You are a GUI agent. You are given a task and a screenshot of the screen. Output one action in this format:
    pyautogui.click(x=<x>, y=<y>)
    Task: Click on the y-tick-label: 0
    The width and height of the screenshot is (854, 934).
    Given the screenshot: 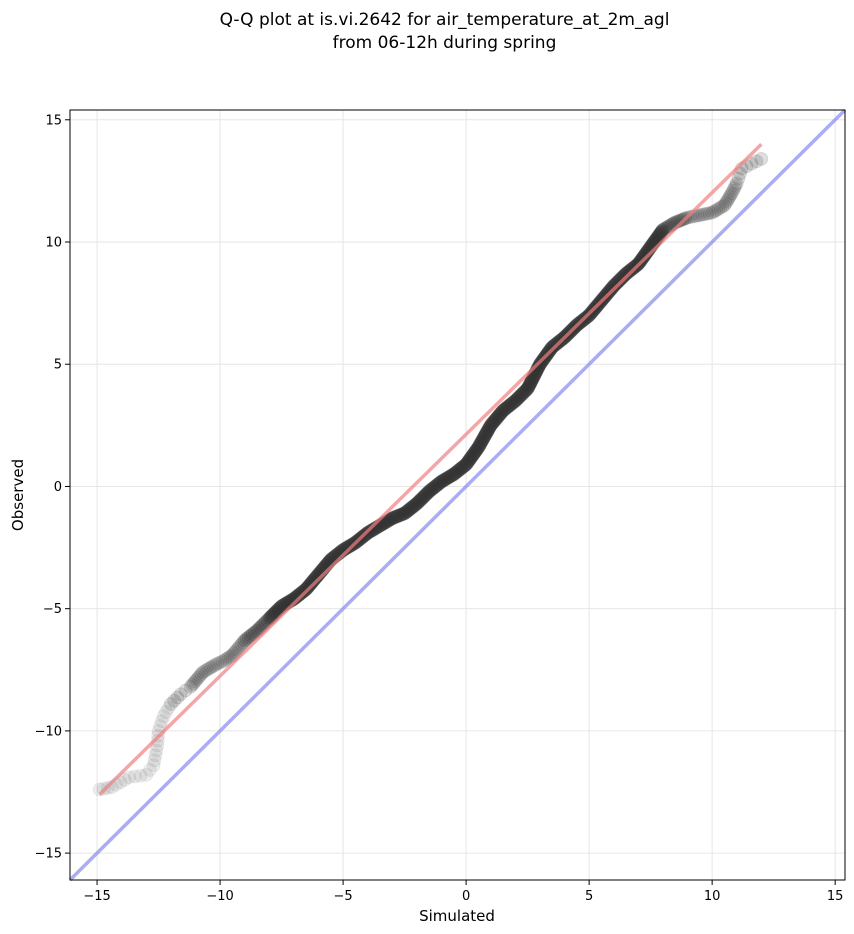 What is the action you would take?
    pyautogui.click(x=58, y=487)
    